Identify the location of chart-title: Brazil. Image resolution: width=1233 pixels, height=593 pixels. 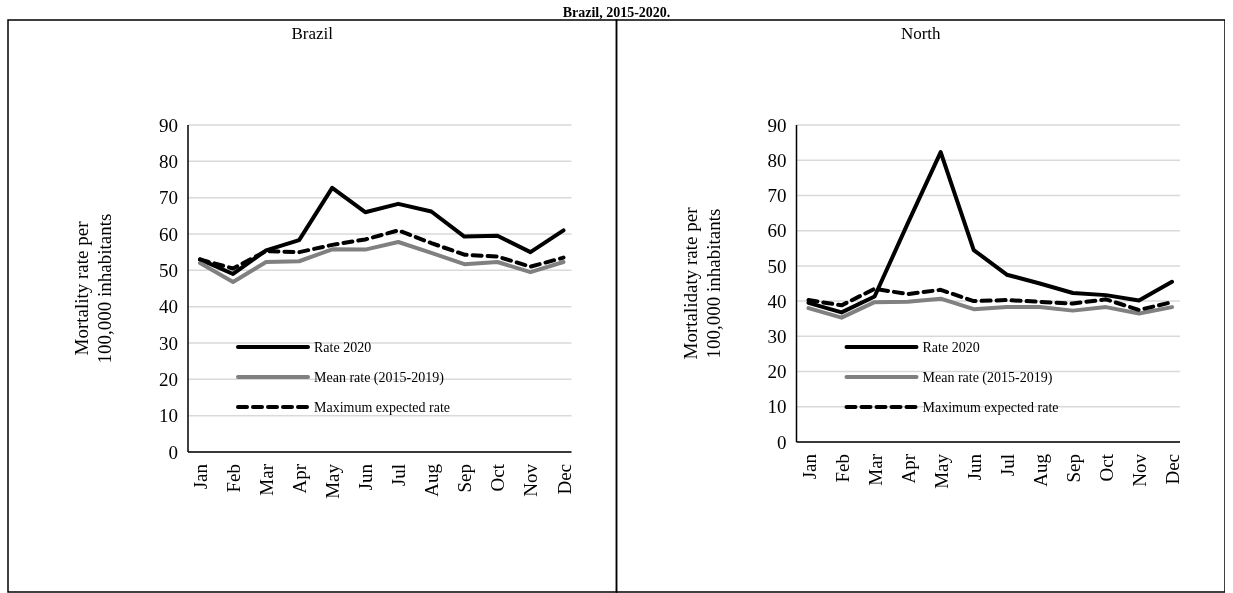
(312, 33).